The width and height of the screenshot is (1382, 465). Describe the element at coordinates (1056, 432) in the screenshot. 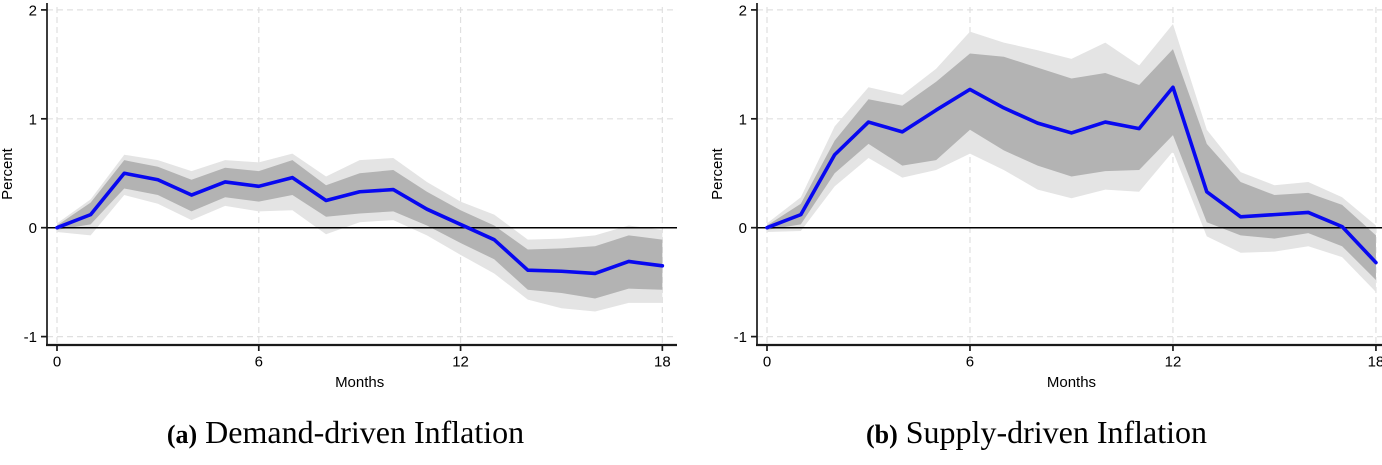

I see `panel-b-caption-title: Supply-driven Inflation` at that location.